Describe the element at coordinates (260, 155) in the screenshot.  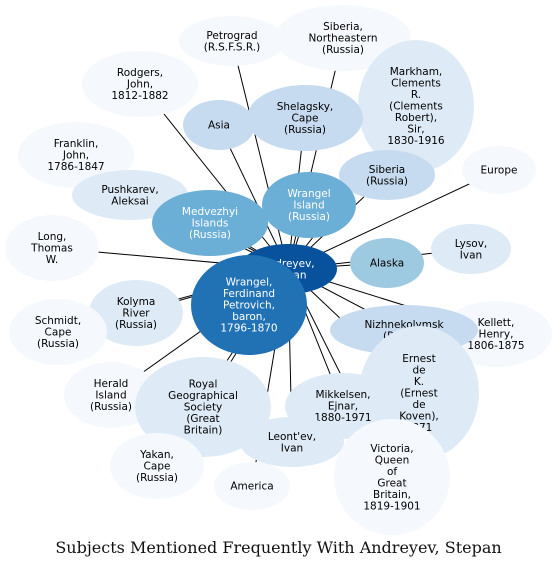
I see `edge-petrograd` at that location.